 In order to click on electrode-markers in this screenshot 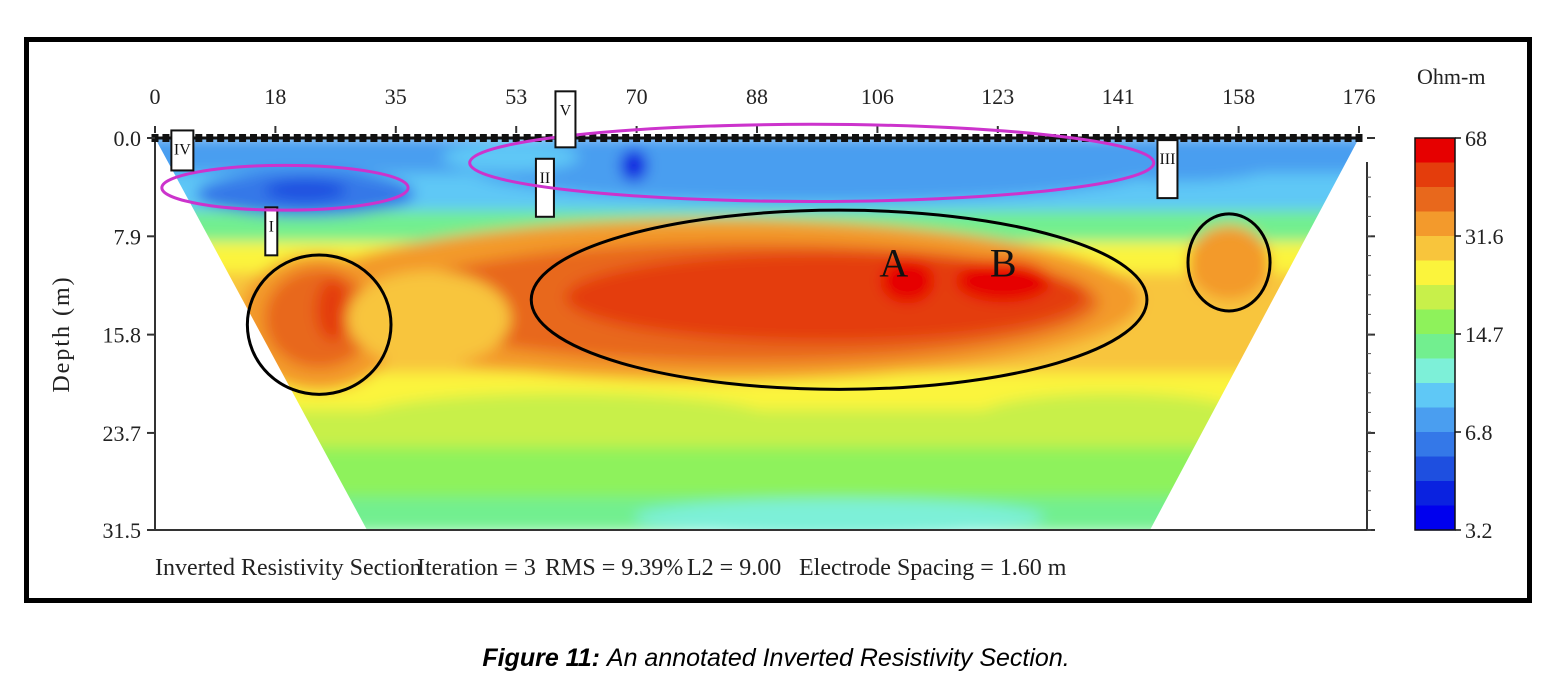, I will do `click(757, 138)`.